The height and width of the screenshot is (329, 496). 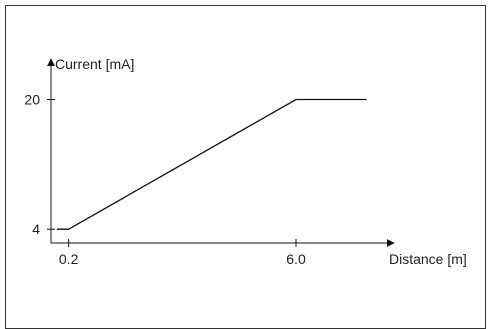 What do you see at coordinates (296, 259) in the screenshot?
I see `x-tick-label: 6.0` at bounding box center [296, 259].